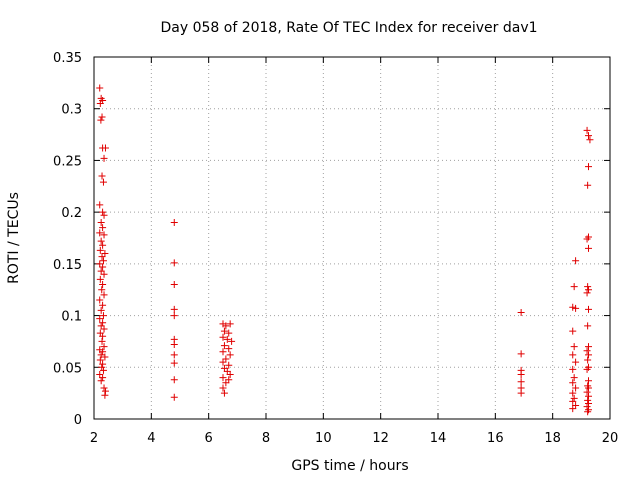 This screenshot has height=480, width=640. What do you see at coordinates (94, 438) in the screenshot?
I see `x-tick-label: 2` at bounding box center [94, 438].